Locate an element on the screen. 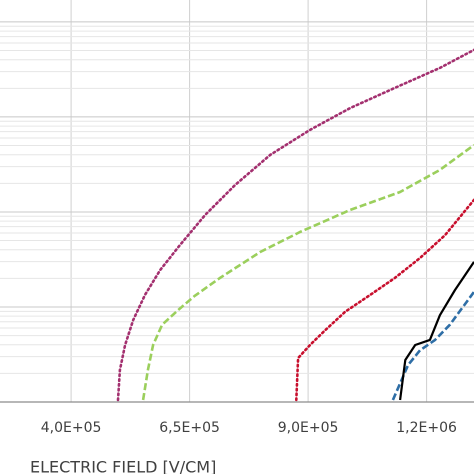 Image resolution: width=474 pixels, height=474 pixels. x-tick-label: 9,0E+05 is located at coordinates (308, 428).